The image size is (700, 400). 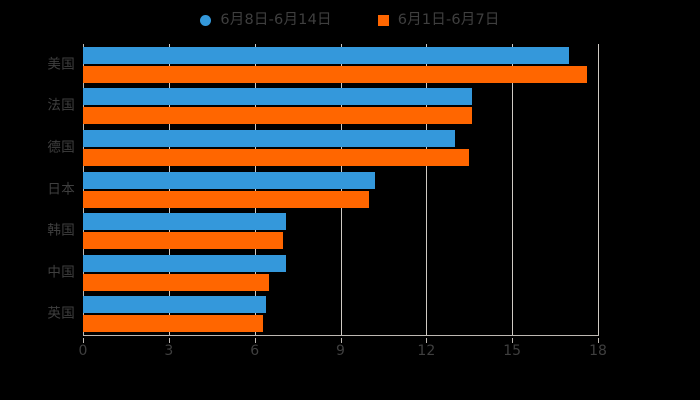 What do you see at coordinates (83, 351) in the screenshot?
I see `x-axis-label-0: 0` at bounding box center [83, 351].